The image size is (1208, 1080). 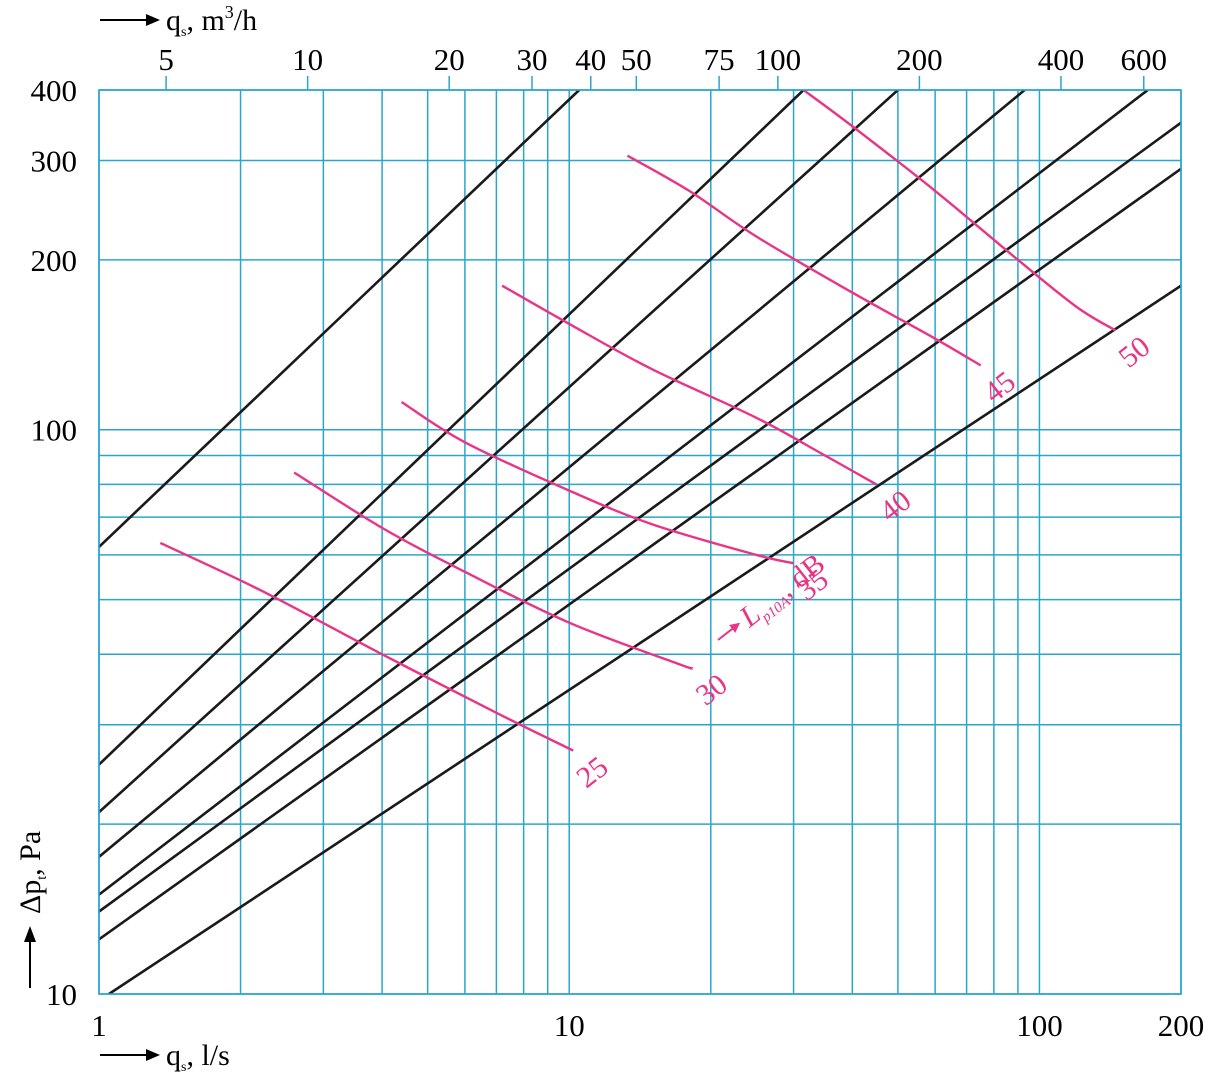 I want to click on y-axis-title: Δpt, Pa, so click(x=32, y=909).